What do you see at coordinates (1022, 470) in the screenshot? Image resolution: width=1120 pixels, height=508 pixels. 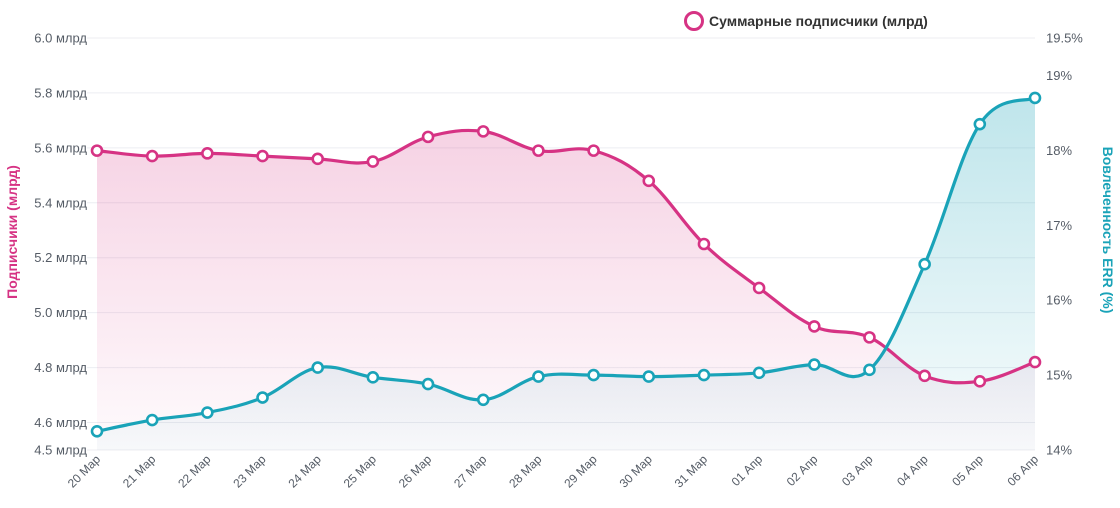 I see `x-tick-label: 06 Апр` at bounding box center [1022, 470].